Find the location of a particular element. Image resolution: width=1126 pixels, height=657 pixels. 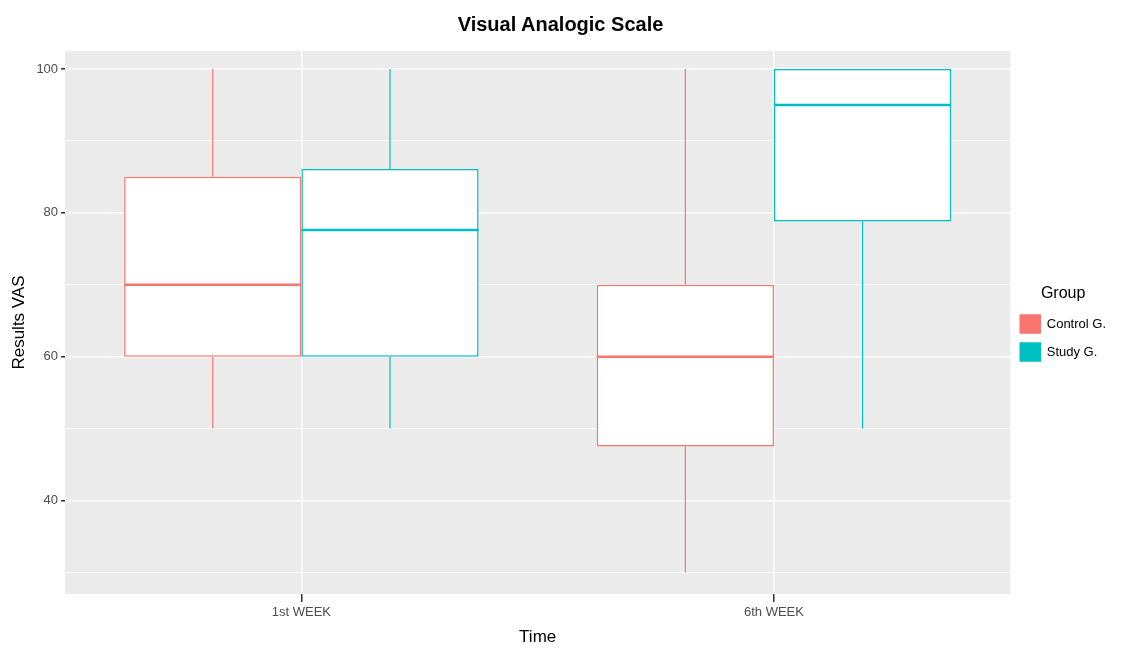

x-tick-label: 1st WEEK is located at coordinates (301, 612).